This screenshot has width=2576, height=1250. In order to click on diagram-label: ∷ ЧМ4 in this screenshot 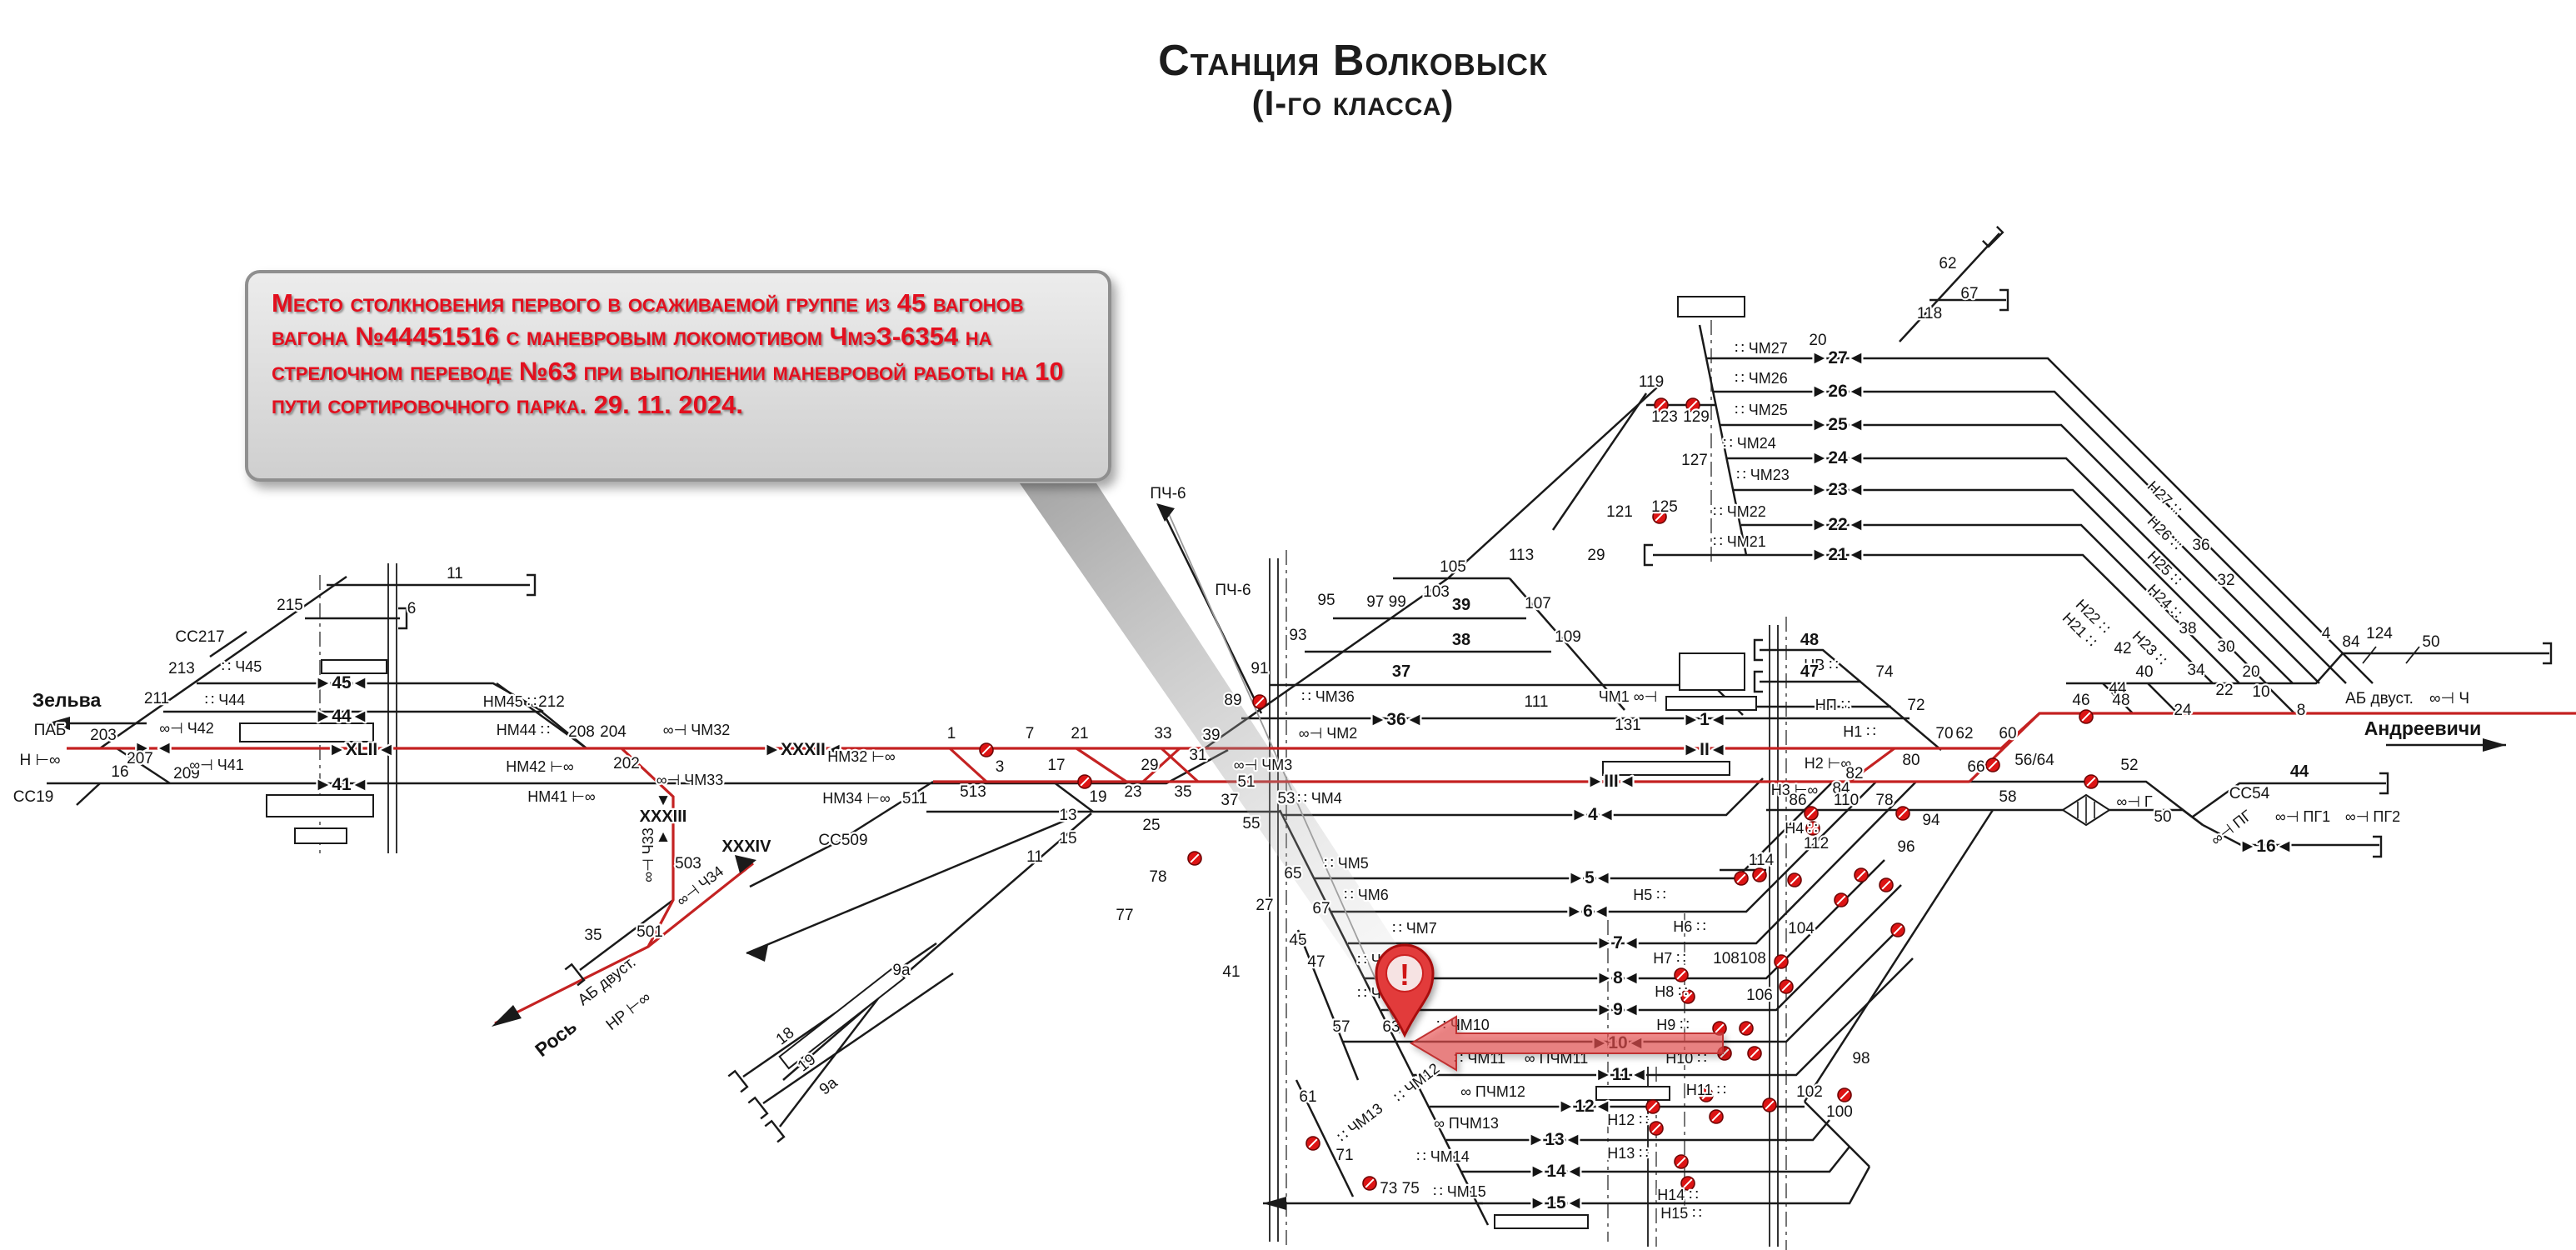, I will do `click(1319, 798)`.